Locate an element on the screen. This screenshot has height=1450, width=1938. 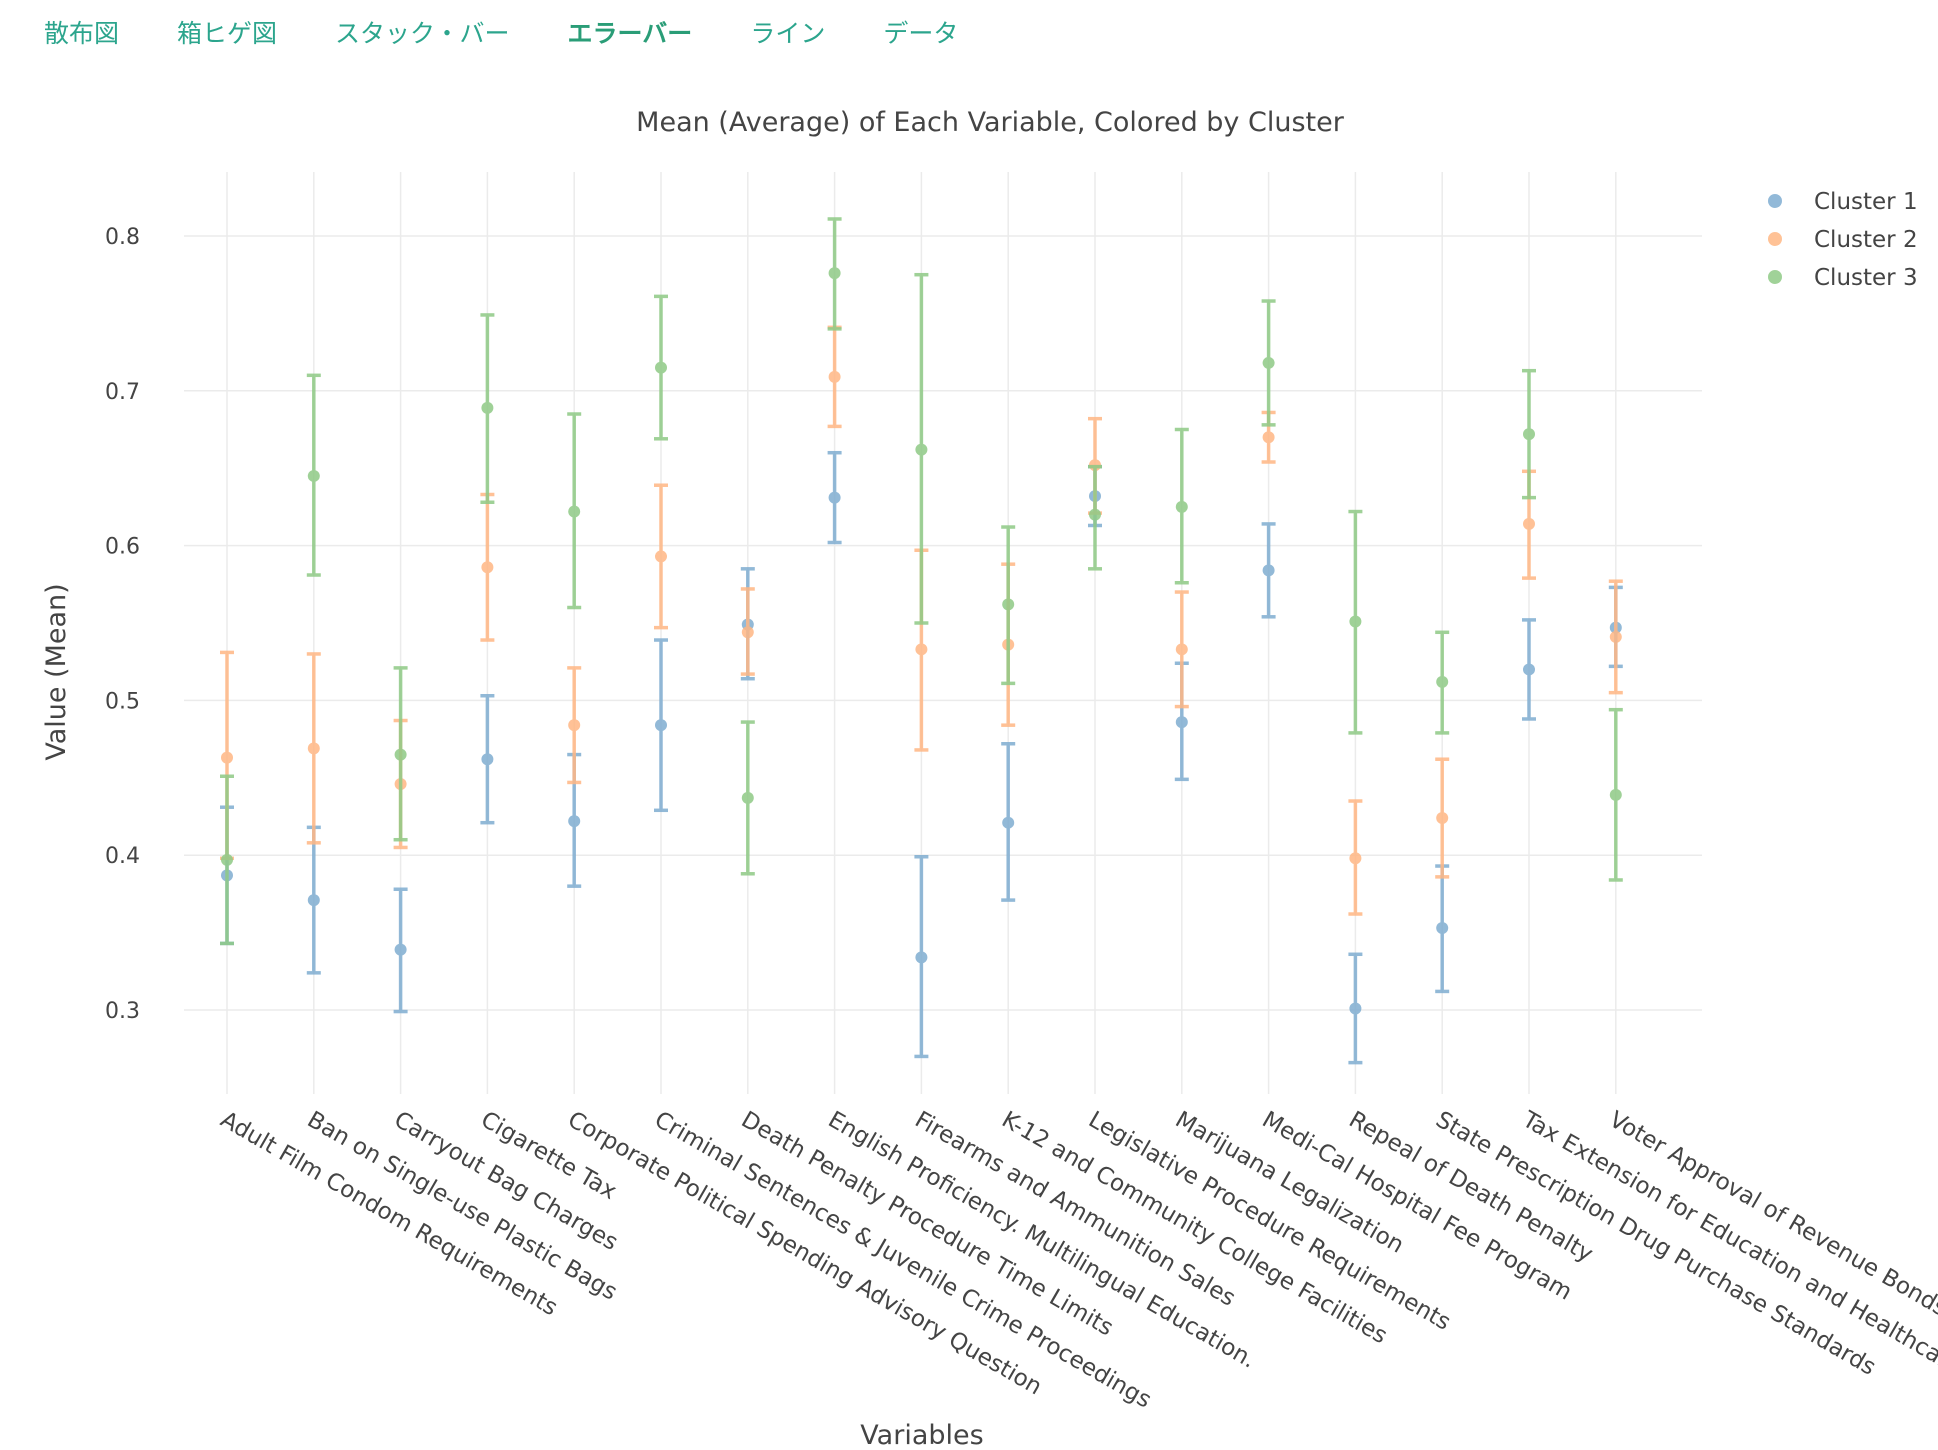
legend-item-cluster-1: Cluster 1 is located at coordinates (1843, 202).